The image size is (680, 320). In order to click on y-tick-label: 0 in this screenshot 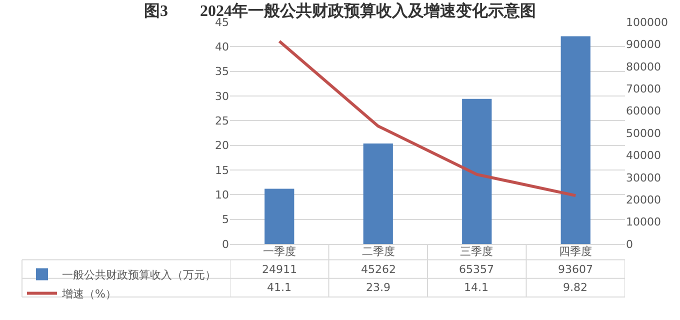, I will do `click(225, 244)`.